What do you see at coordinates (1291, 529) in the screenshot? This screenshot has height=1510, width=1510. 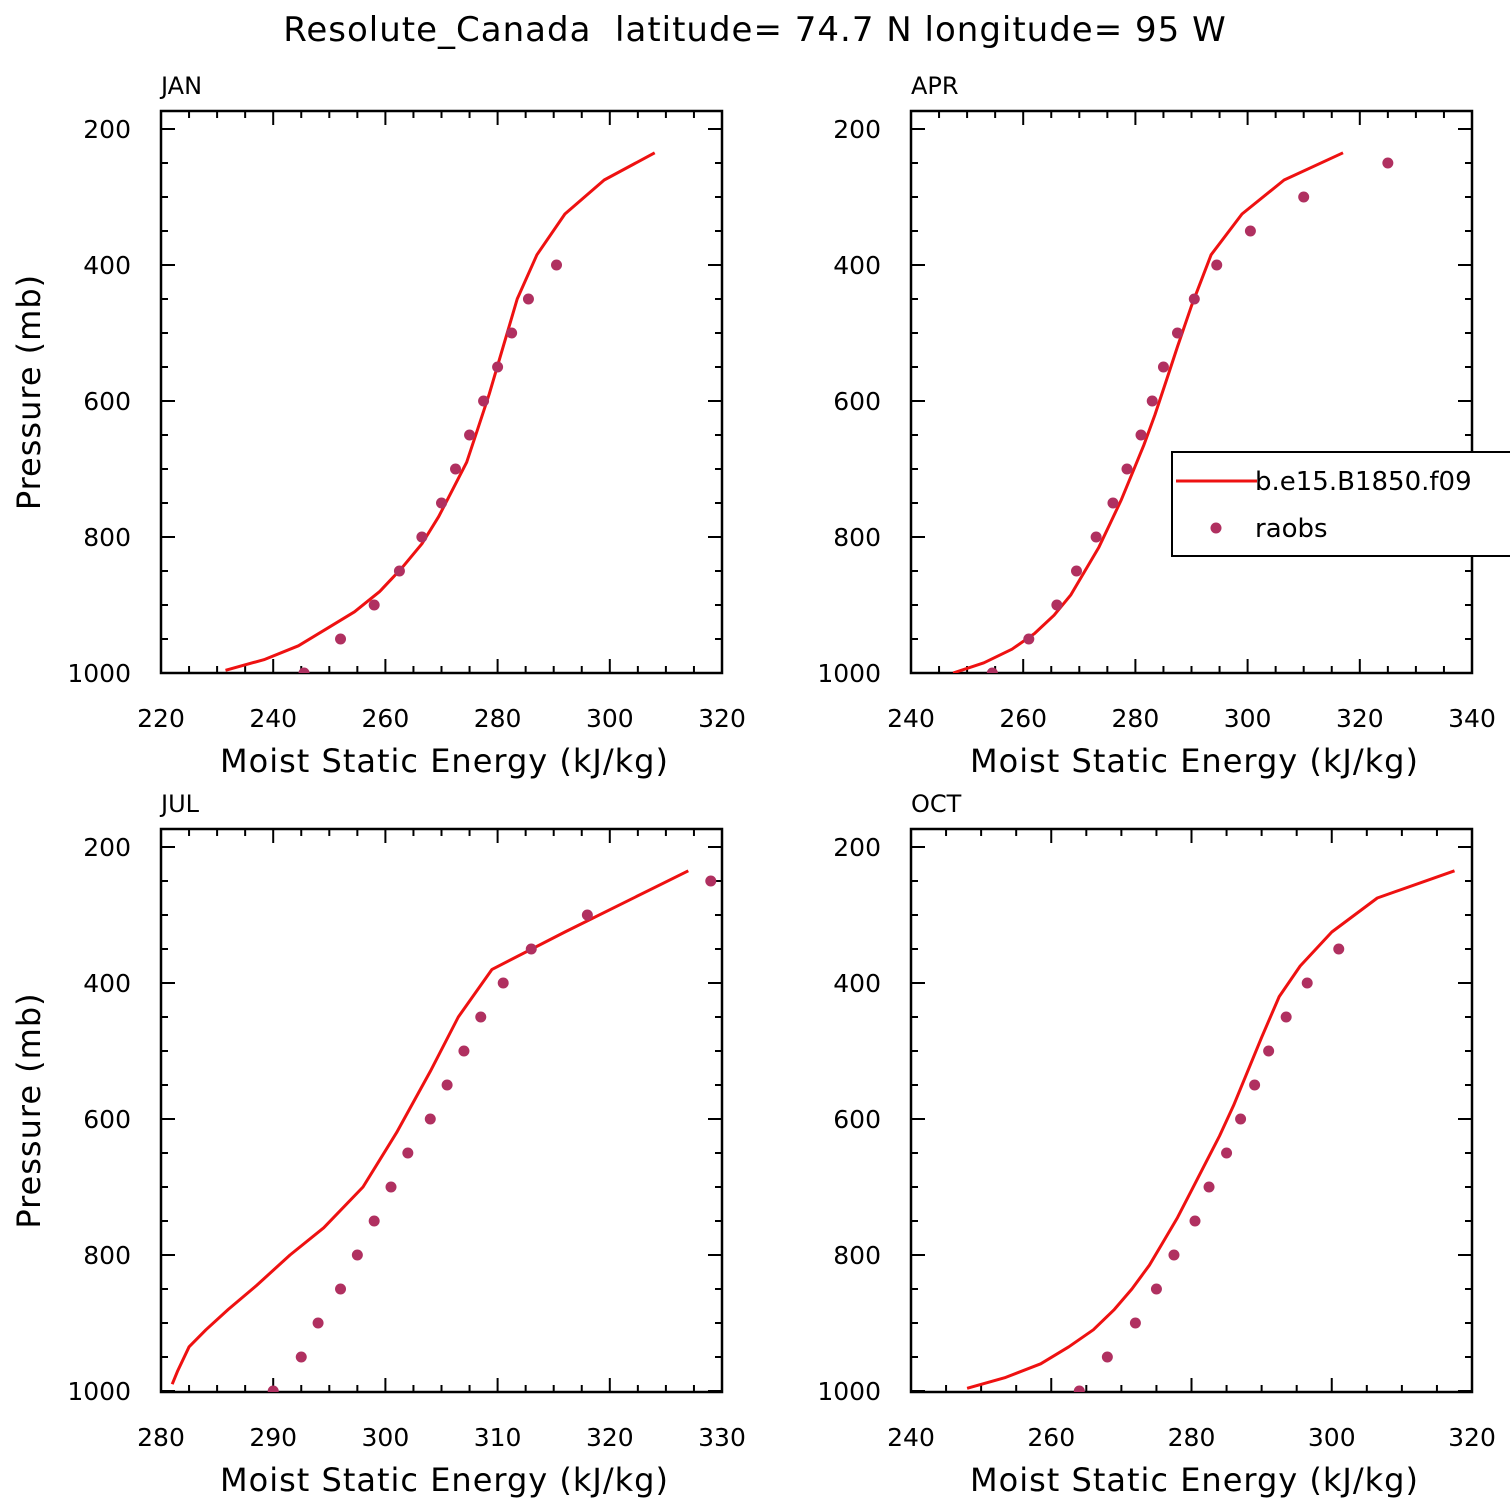 I see `legend-obs-label: raobs` at bounding box center [1291, 529].